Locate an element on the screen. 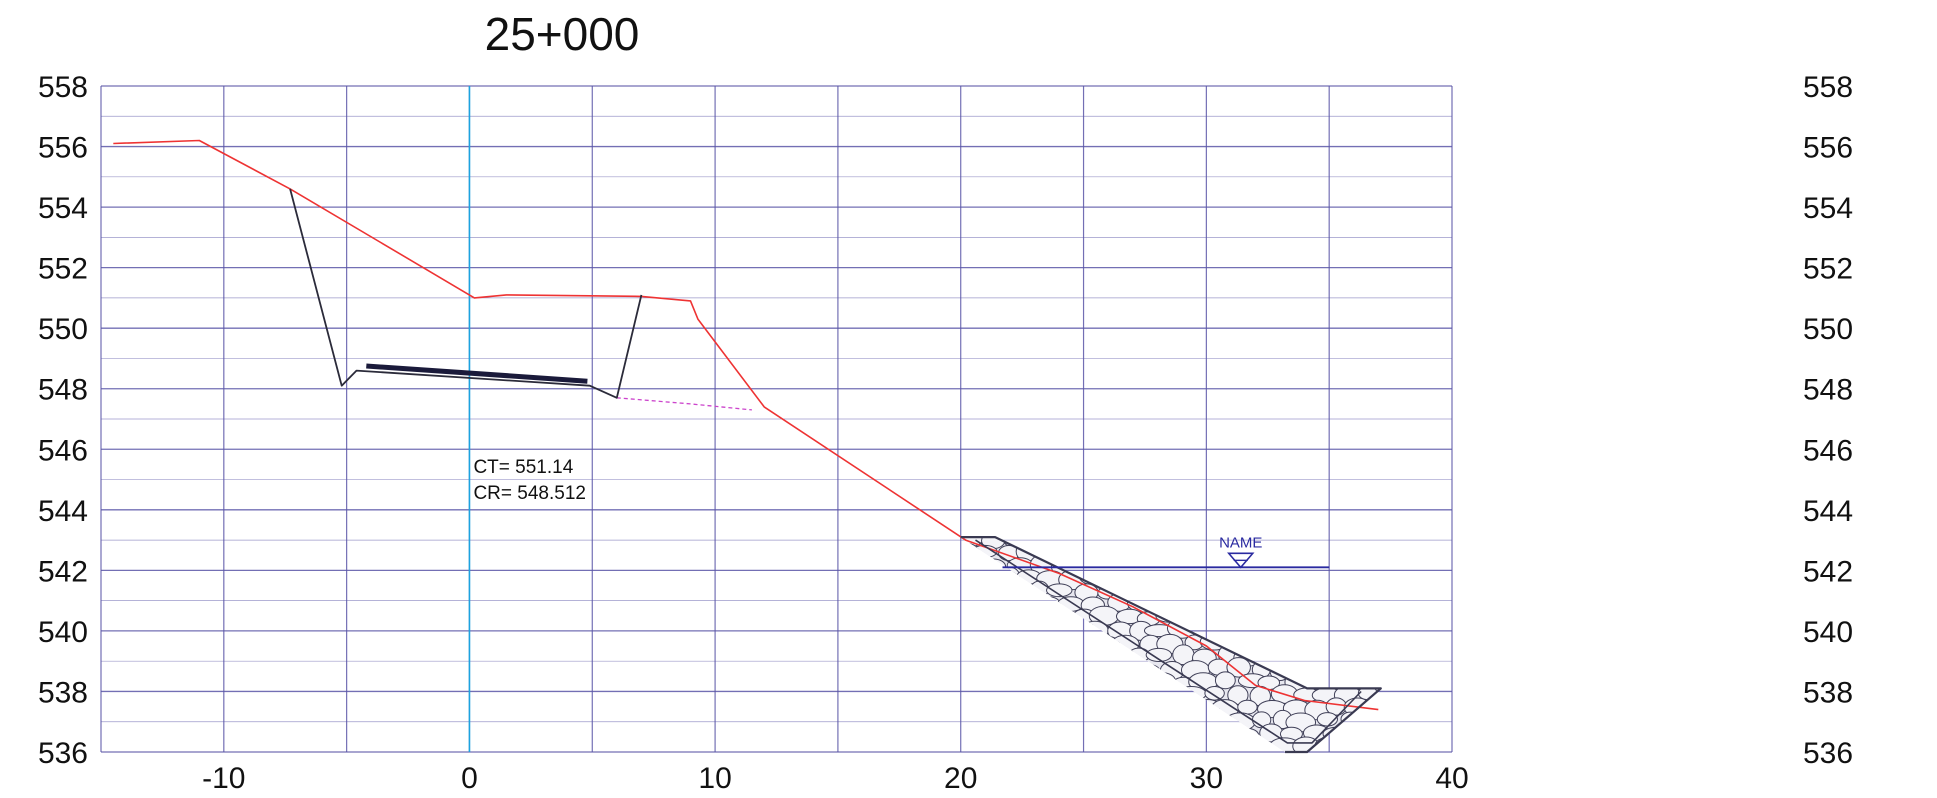 The width and height of the screenshot is (1937, 798). riprap-outer-line is located at coordinates (1171, 644).